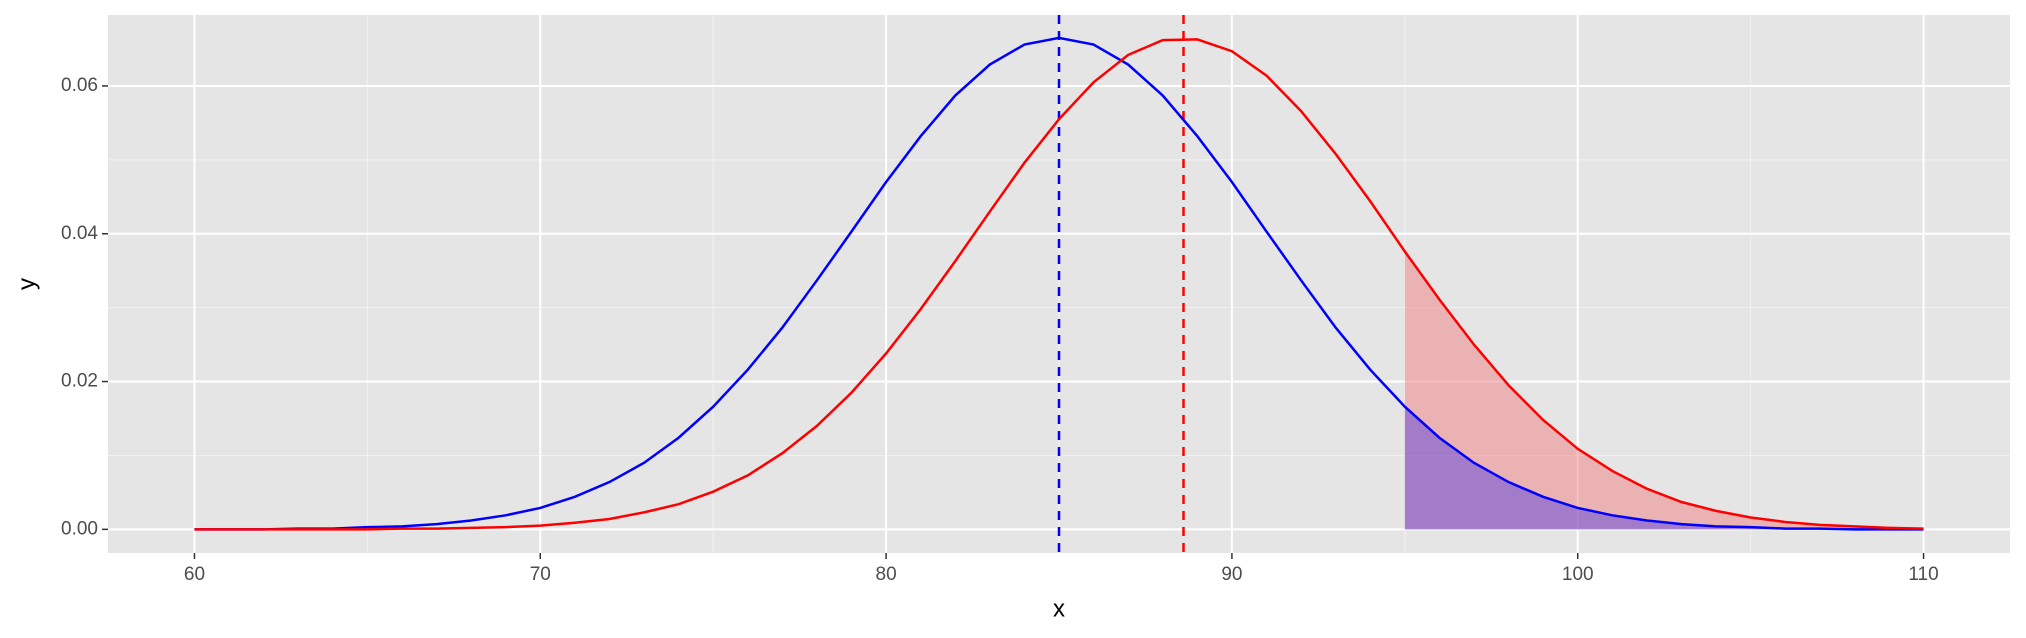 The height and width of the screenshot is (638, 2026). What do you see at coordinates (886, 574) in the screenshot?
I see `x-tick-label: 80` at bounding box center [886, 574].